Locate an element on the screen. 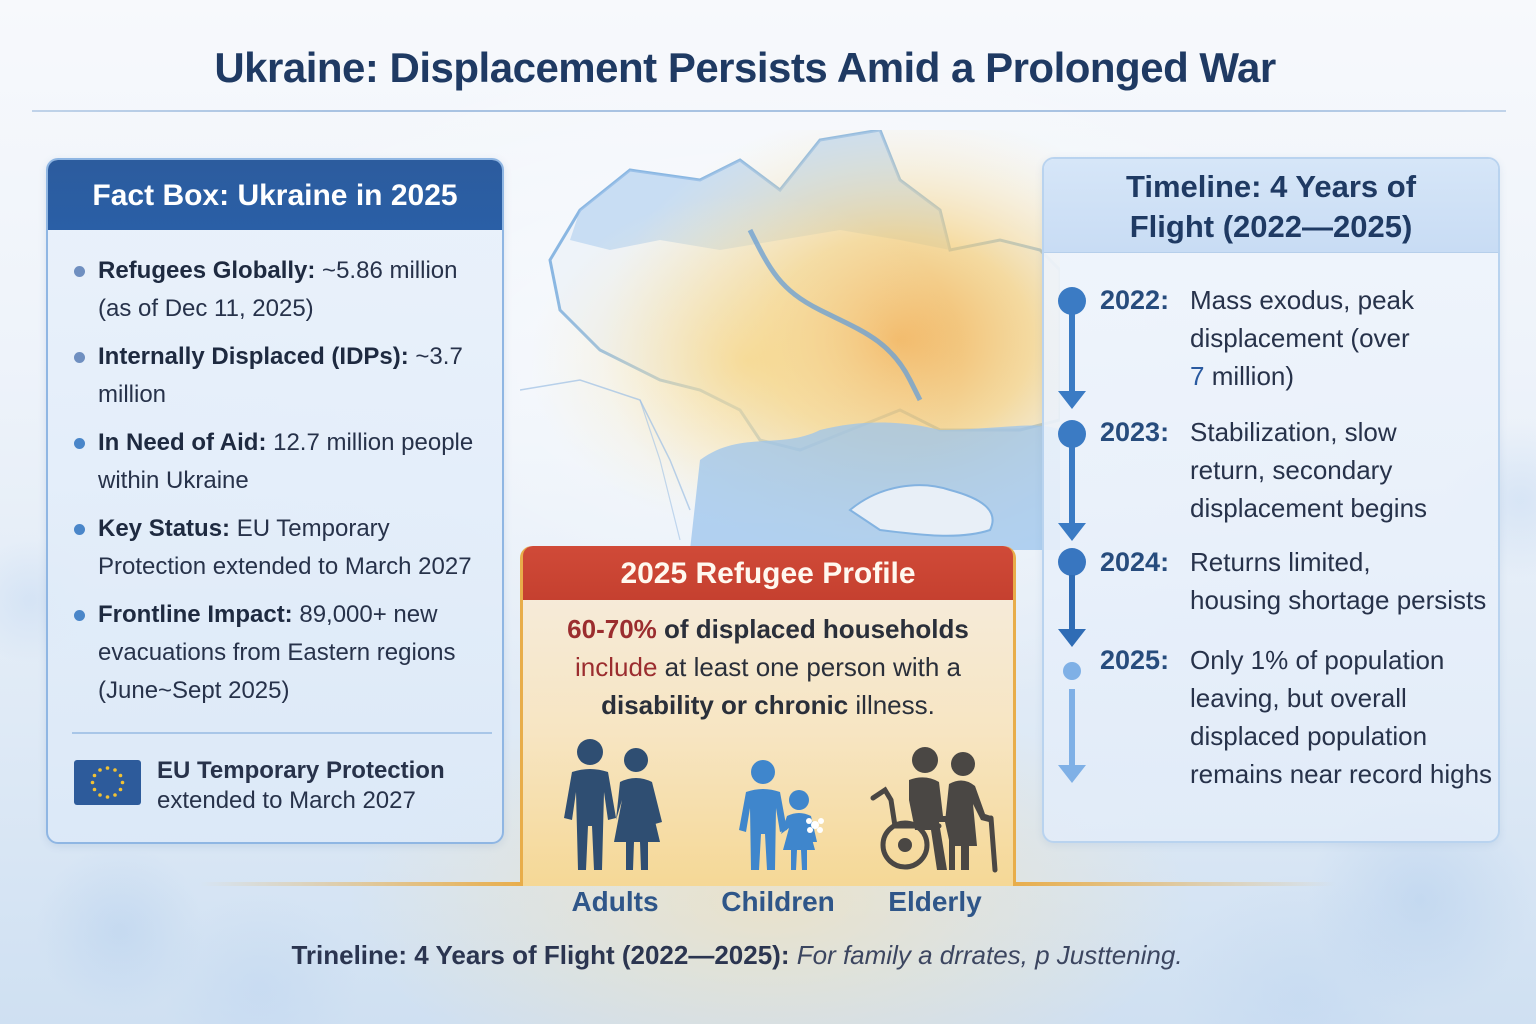  timeline-line: Mass exodus, peak is located at coordinates (1302, 300).